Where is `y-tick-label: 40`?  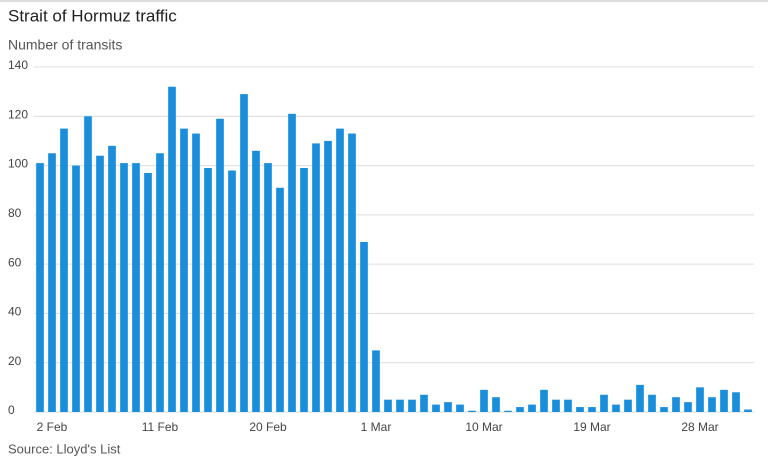
y-tick-label: 40 is located at coordinates (15, 312).